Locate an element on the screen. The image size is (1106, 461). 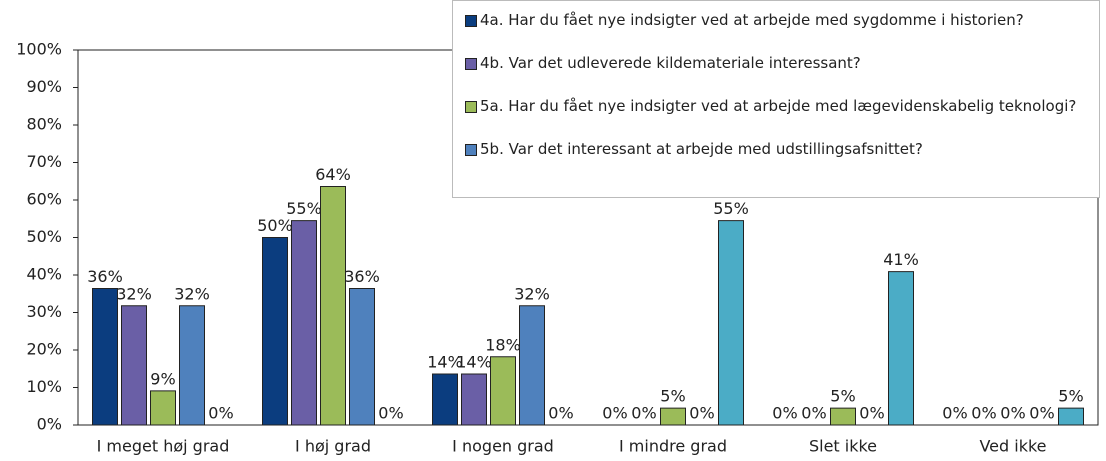
y-tick-label: 50% is located at coordinates (44, 236).